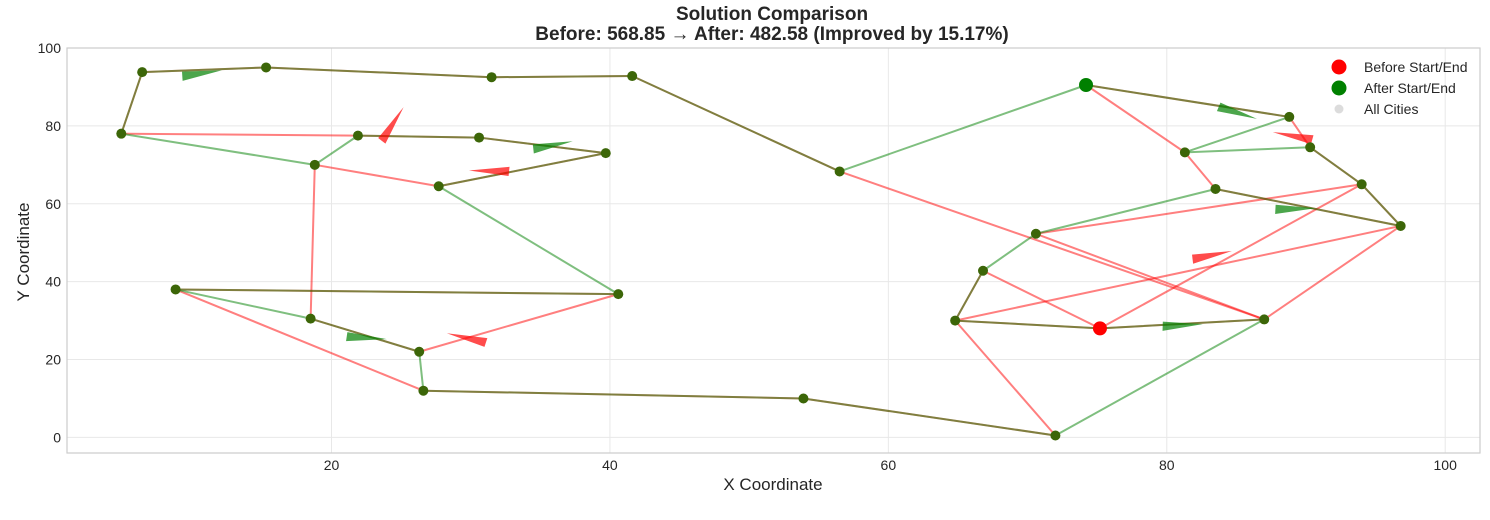 Image resolution: width=1490 pixels, height=520 pixels. What do you see at coordinates (50, 48) in the screenshot?
I see `y-tick-label: 100` at bounding box center [50, 48].